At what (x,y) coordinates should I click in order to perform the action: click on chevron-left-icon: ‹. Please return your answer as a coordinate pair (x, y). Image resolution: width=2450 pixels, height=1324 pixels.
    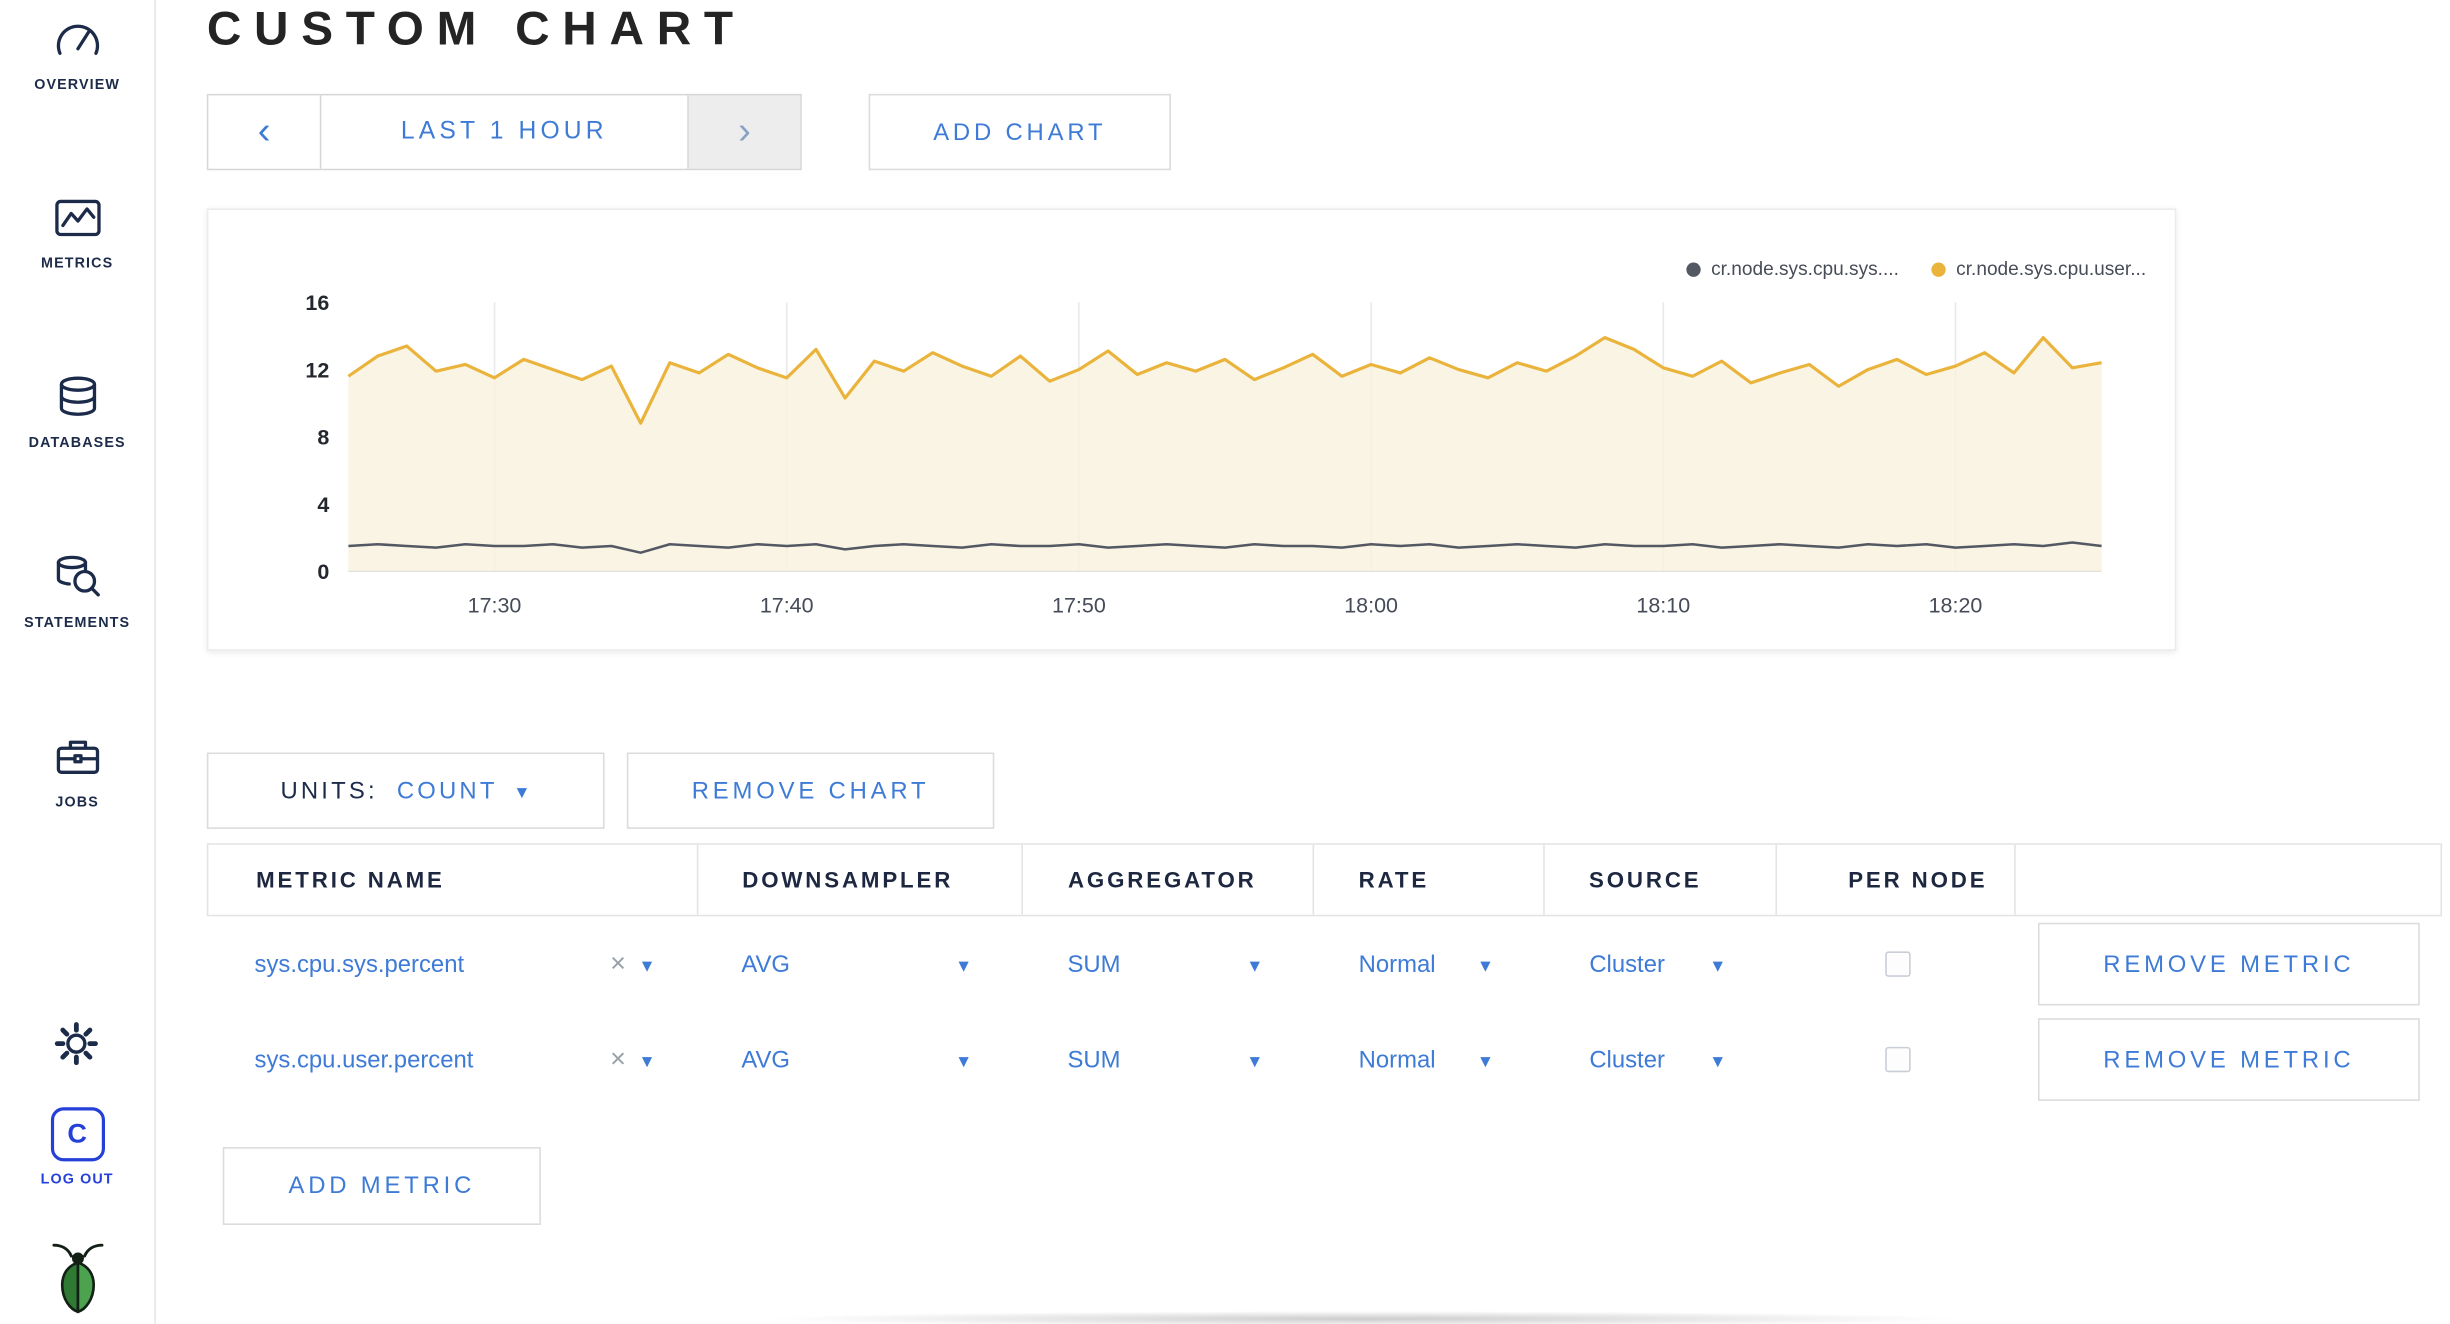
    Looking at the image, I should click on (264, 131).